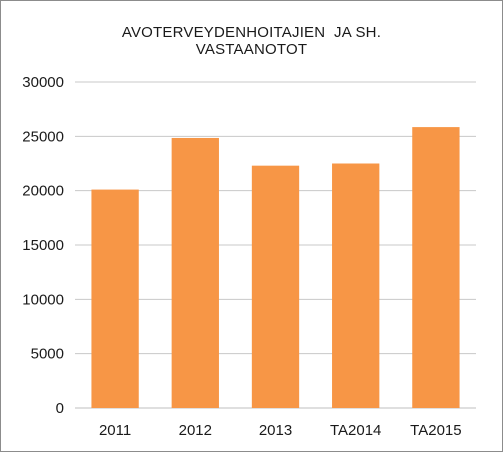 The width and height of the screenshot is (503, 452). What do you see at coordinates (195, 273) in the screenshot?
I see `bar-2012` at bounding box center [195, 273].